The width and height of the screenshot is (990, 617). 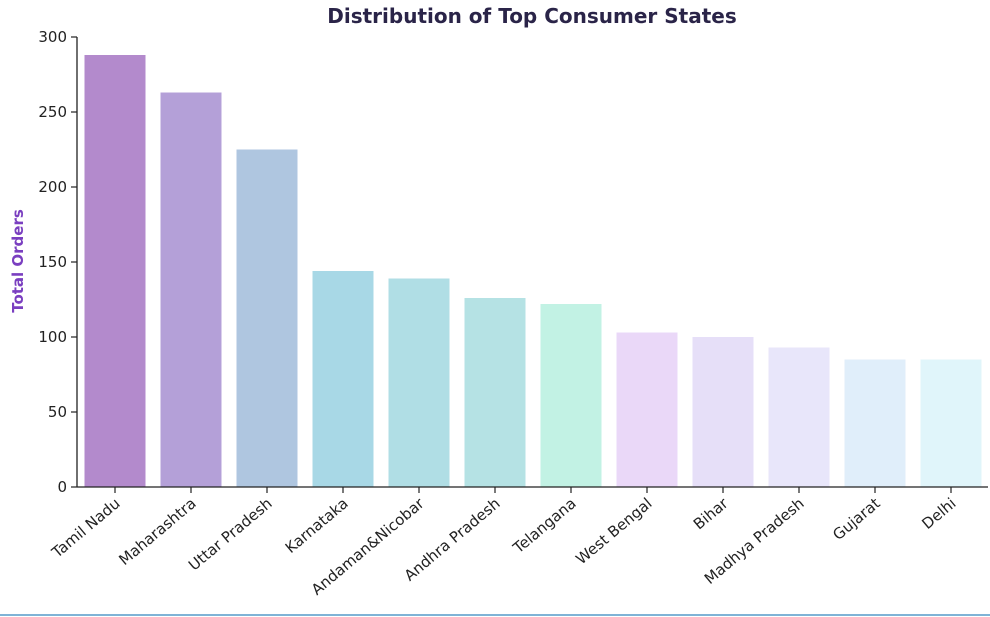 What do you see at coordinates (317, 525) in the screenshot?
I see `x-tick-label: Karnataka` at bounding box center [317, 525].